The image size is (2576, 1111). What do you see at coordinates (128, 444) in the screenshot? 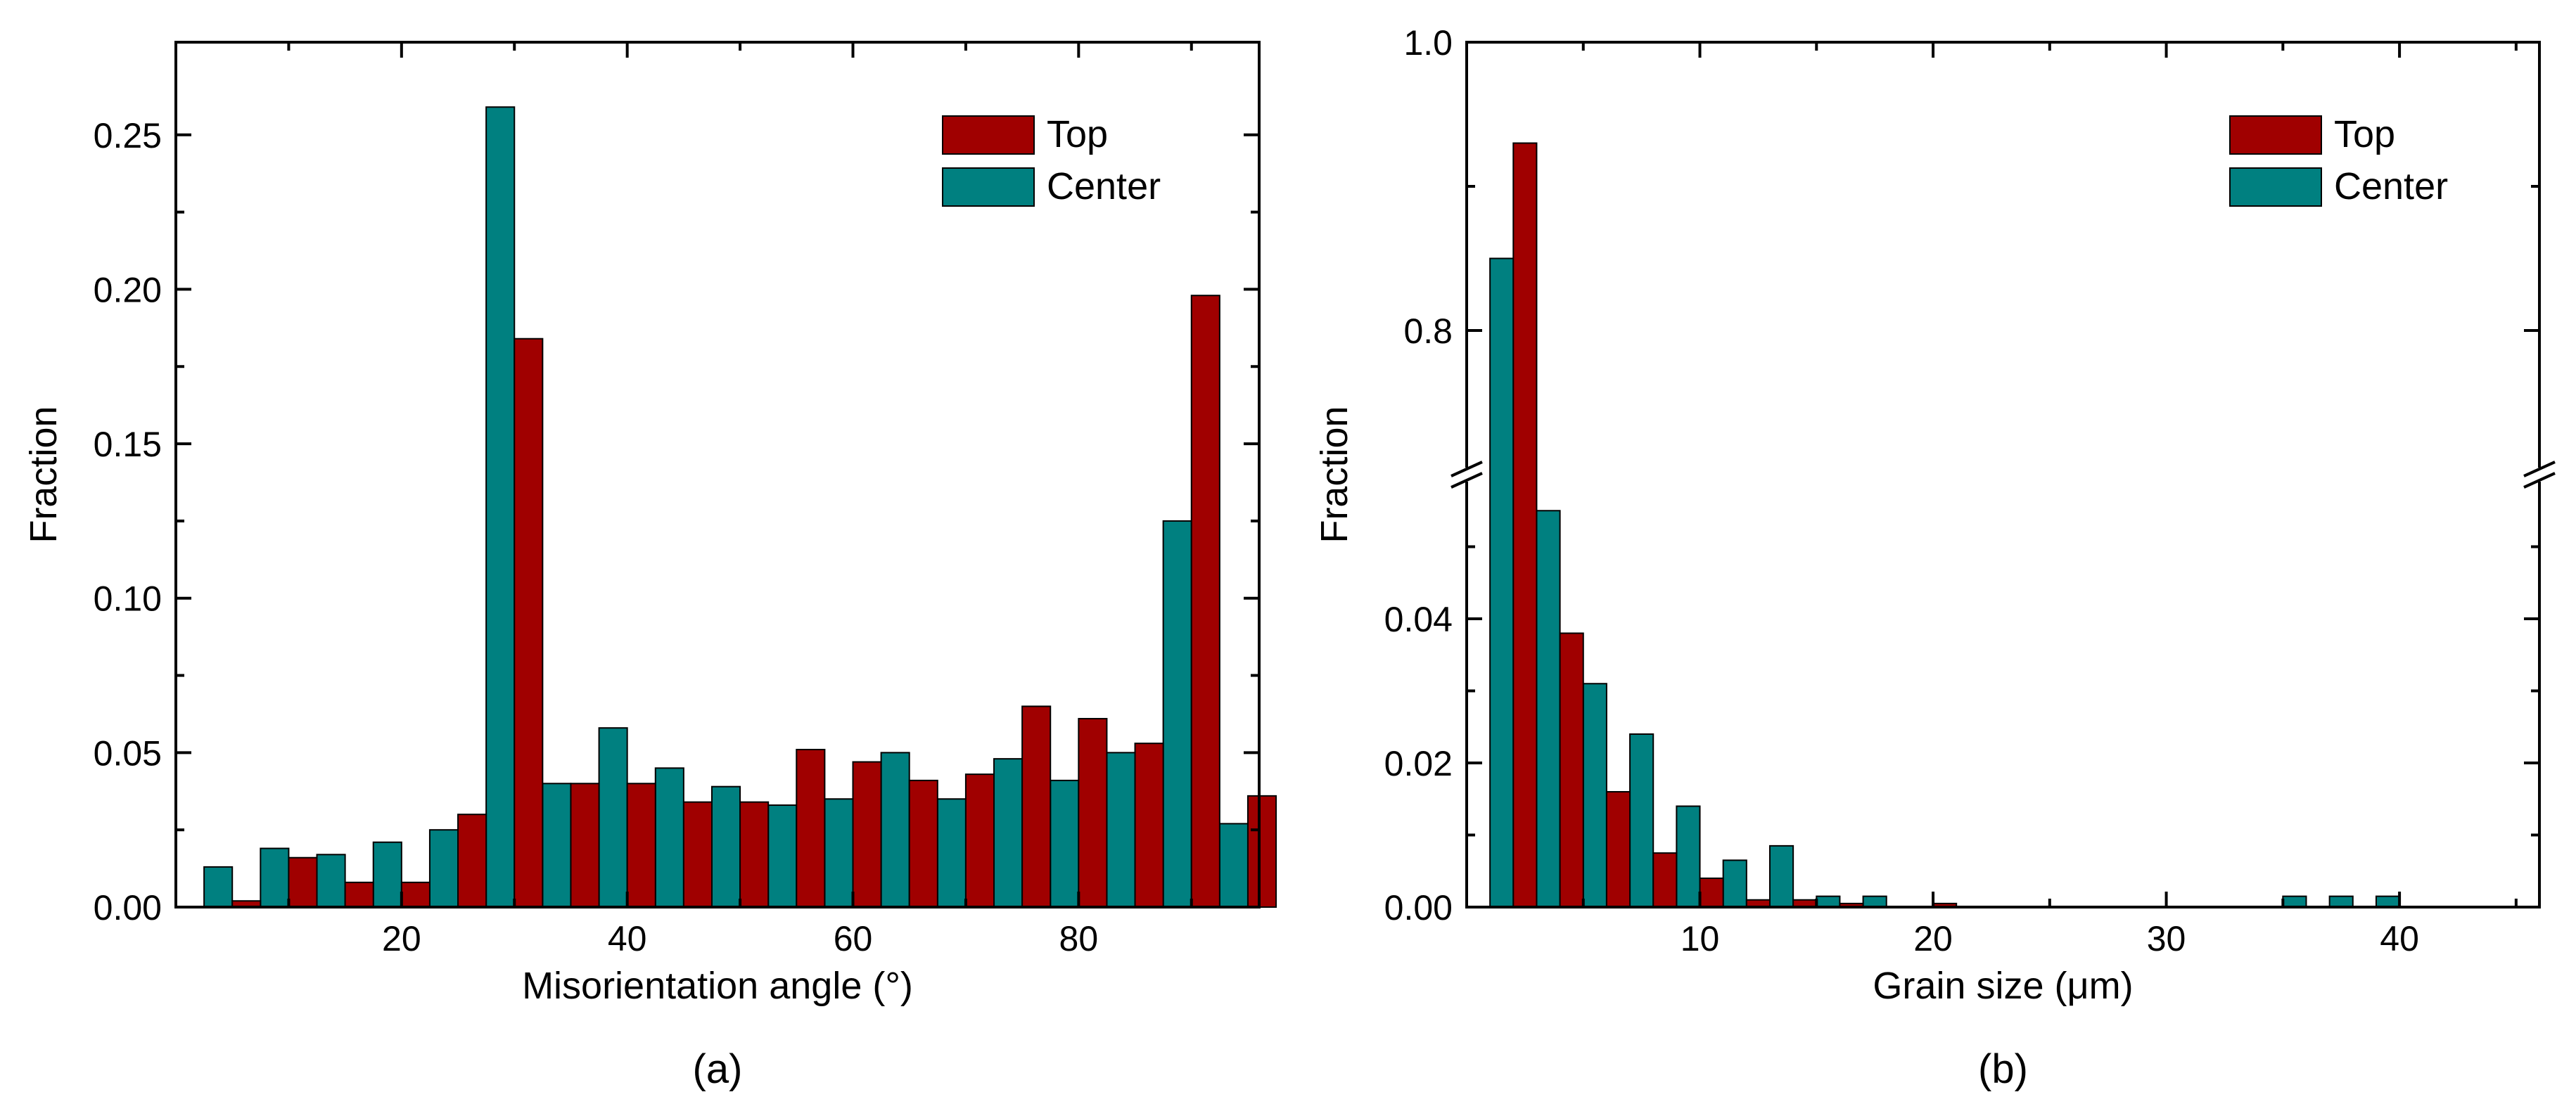
I see `y-tick-label: 0.15` at bounding box center [128, 444].